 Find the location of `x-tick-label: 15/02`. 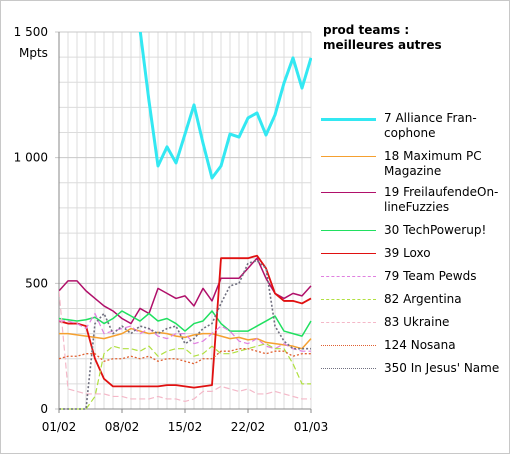

x-tick-label: 15/02 is located at coordinates (185, 427).